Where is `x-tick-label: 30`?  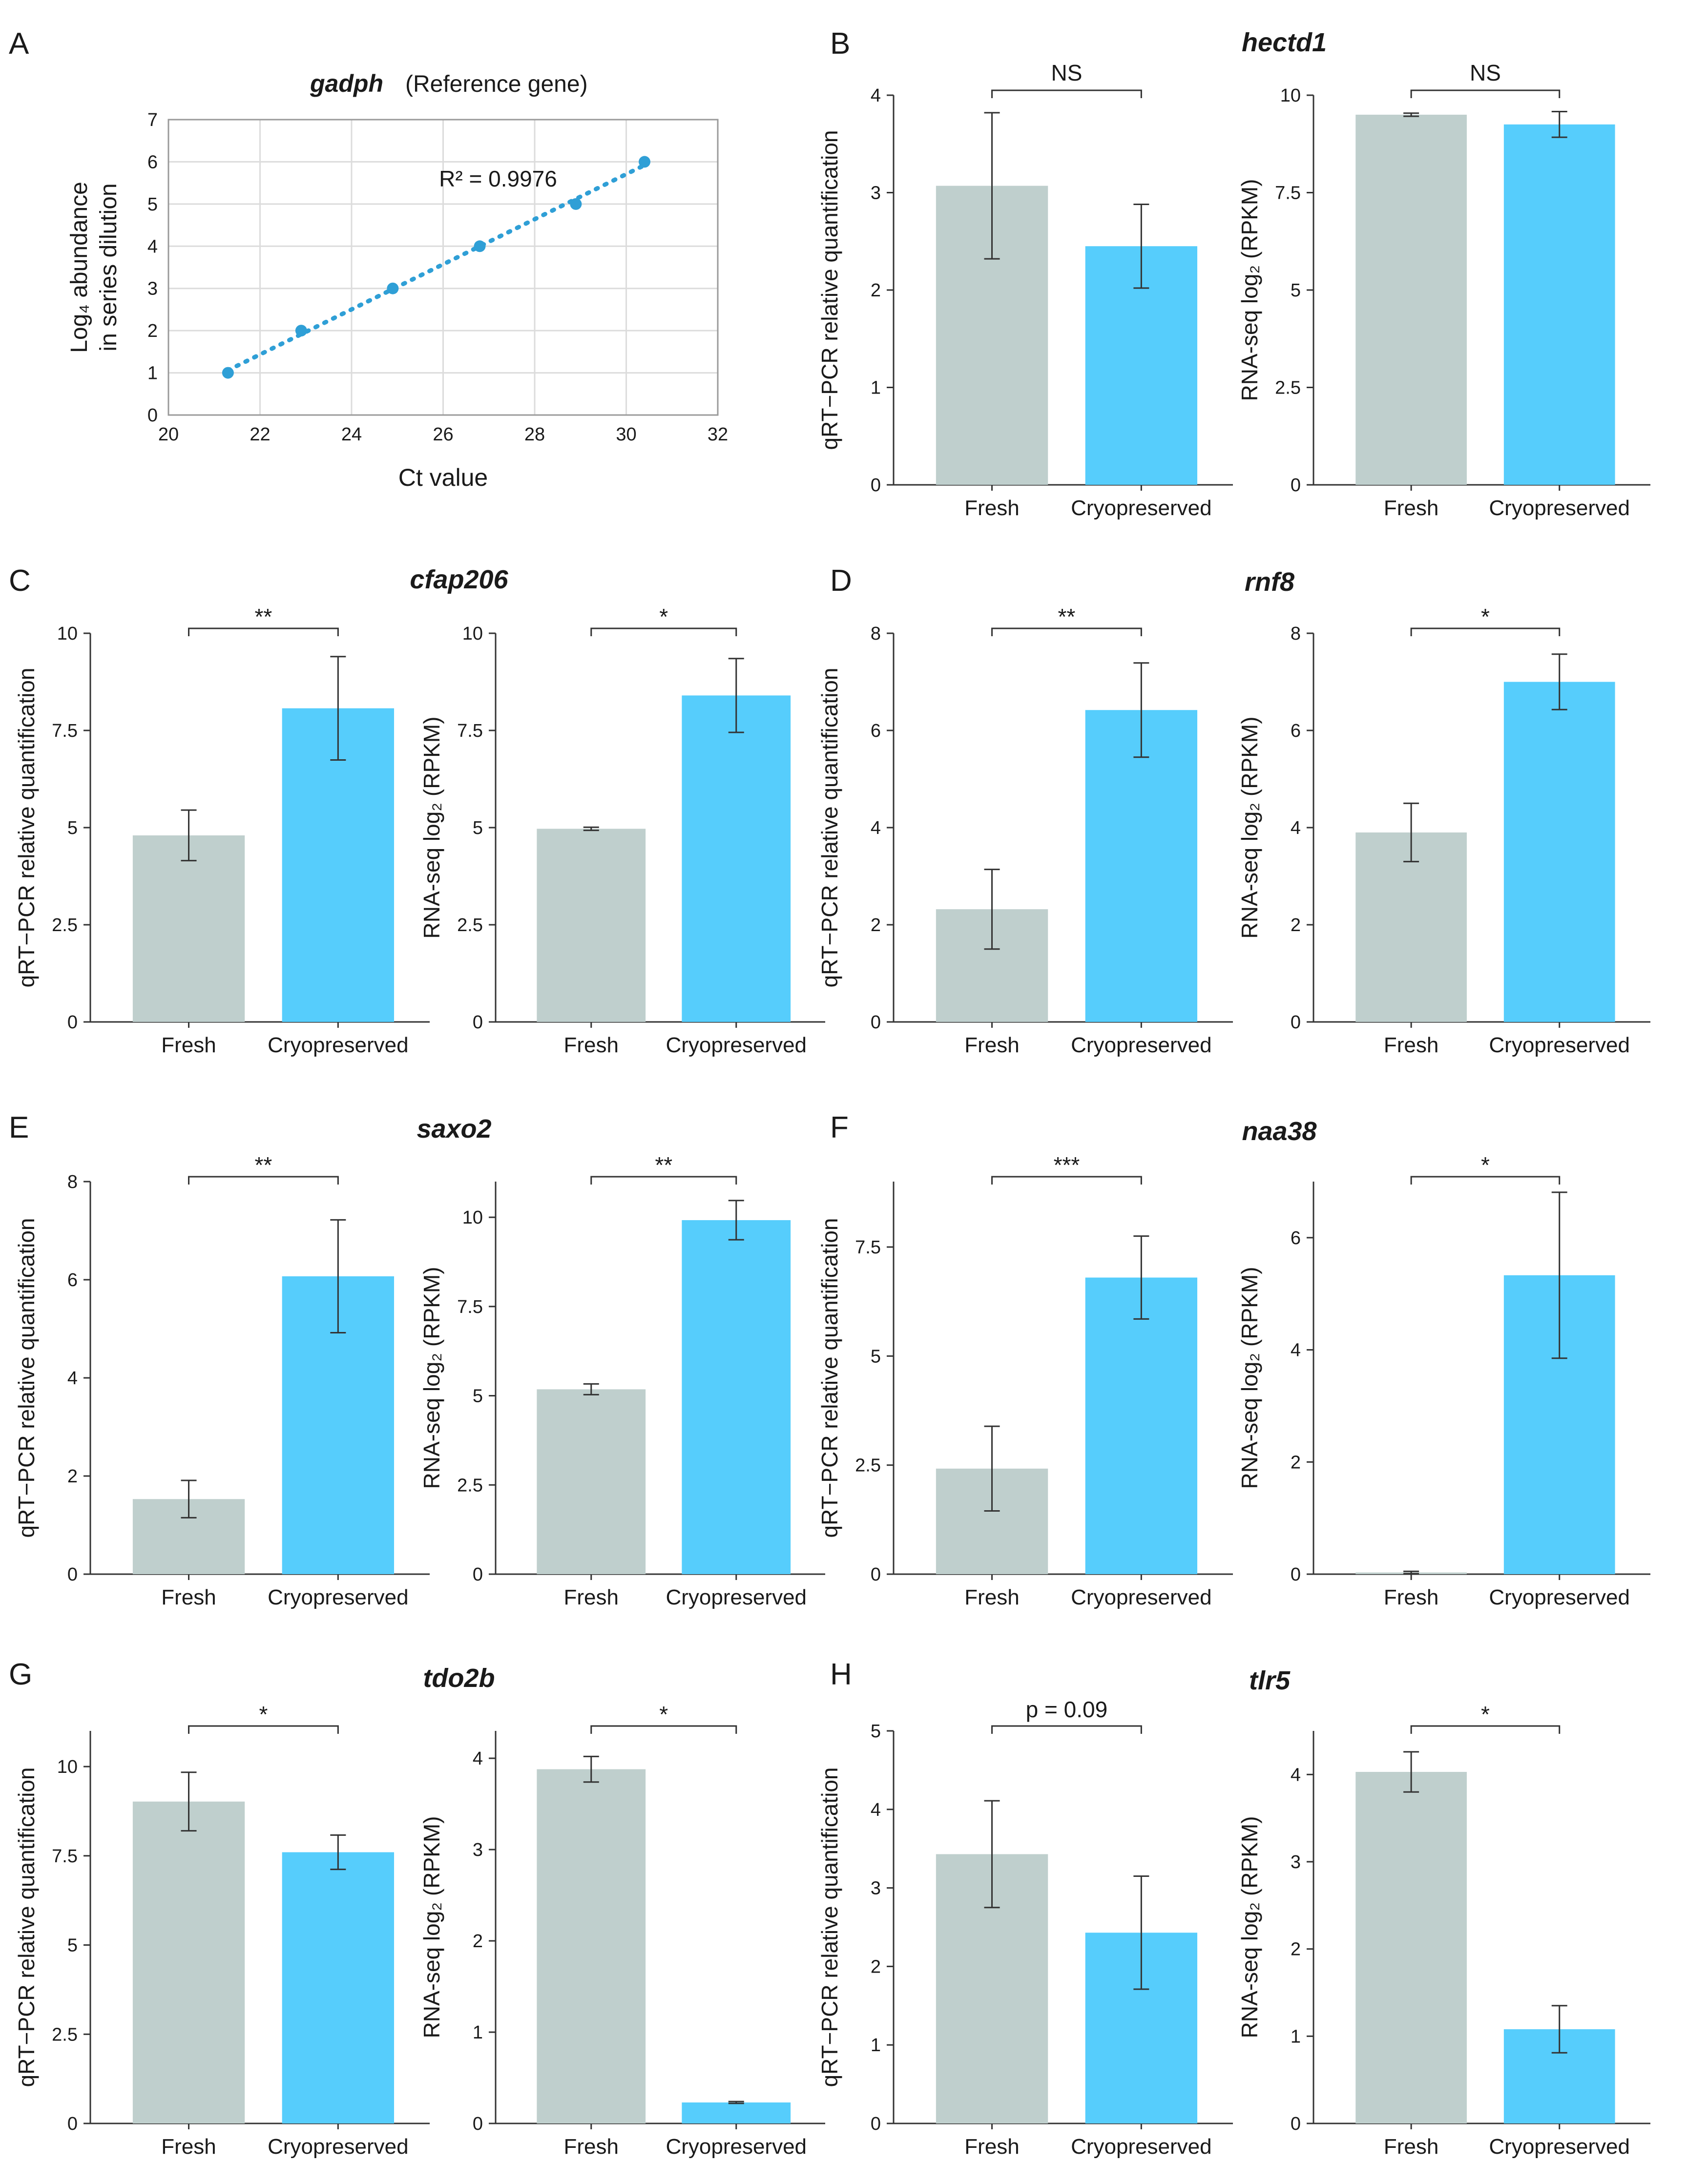
x-tick-label: 30 is located at coordinates (626, 434).